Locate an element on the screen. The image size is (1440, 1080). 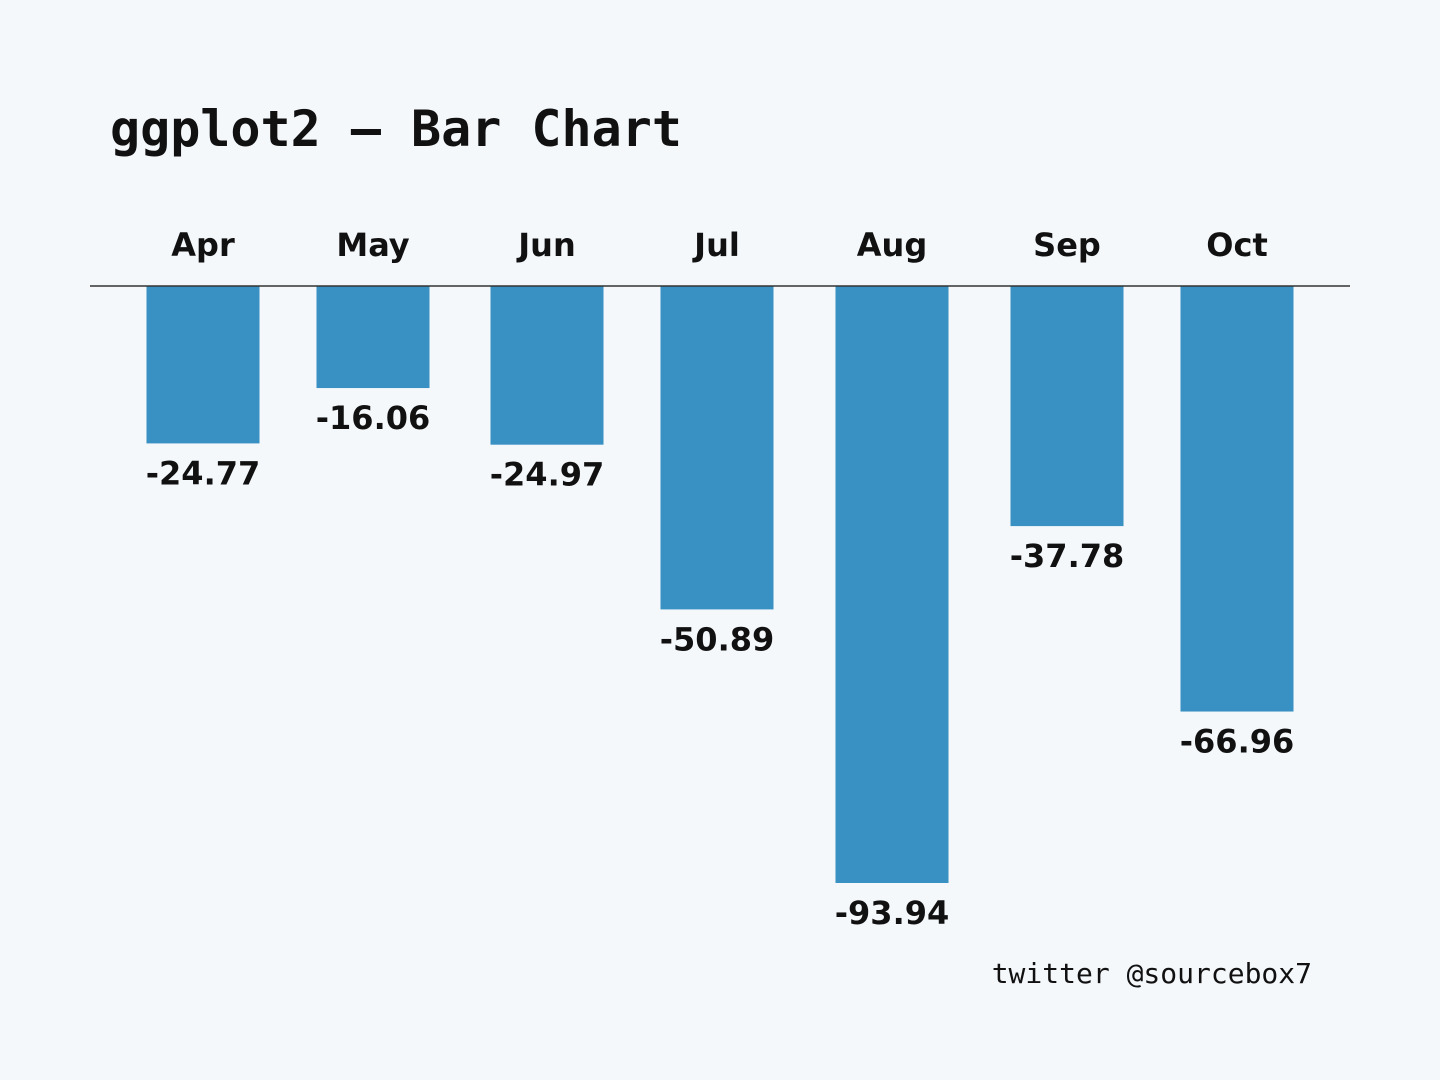
category-label-sep: Sep is located at coordinates (1067, 245).